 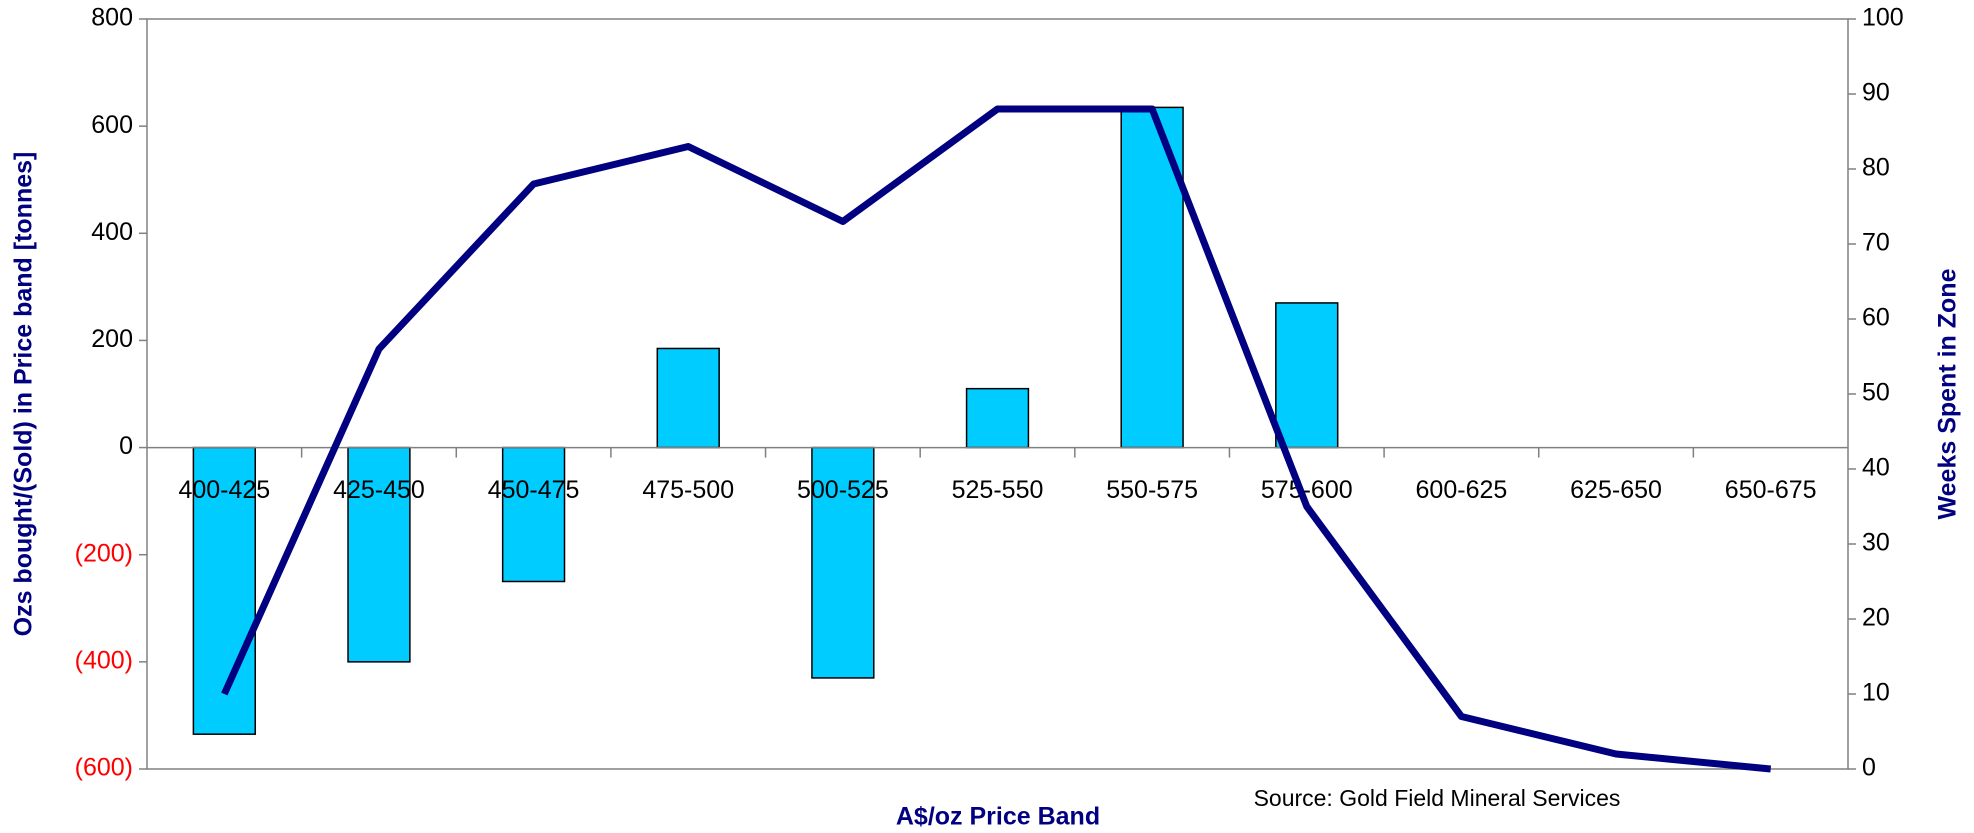 What do you see at coordinates (1883, 18) in the screenshot?
I see `y2-tick-label: 100` at bounding box center [1883, 18].